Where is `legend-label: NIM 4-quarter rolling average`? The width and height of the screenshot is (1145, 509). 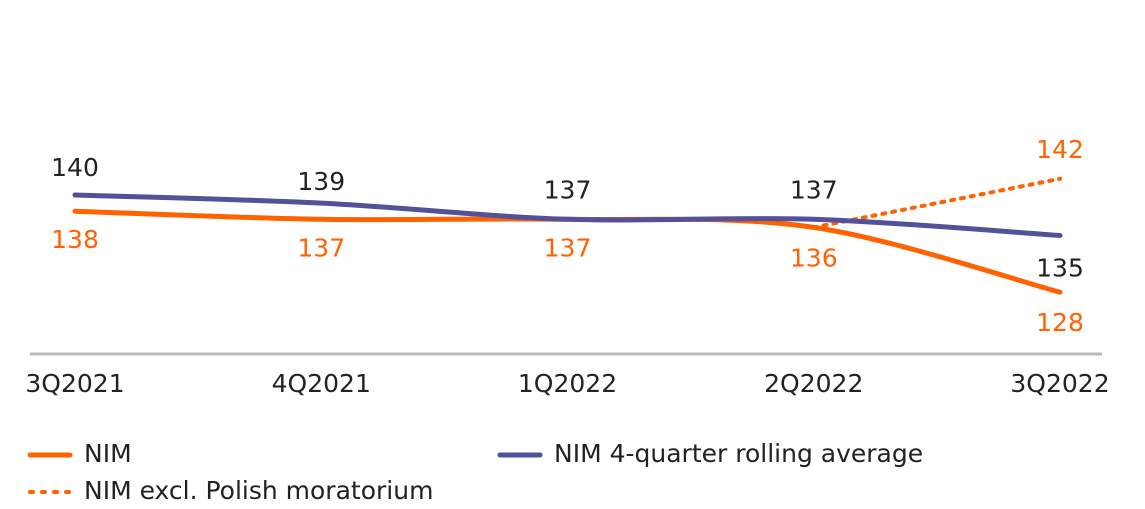
legend-label: NIM 4-quarter rolling average is located at coordinates (738, 453).